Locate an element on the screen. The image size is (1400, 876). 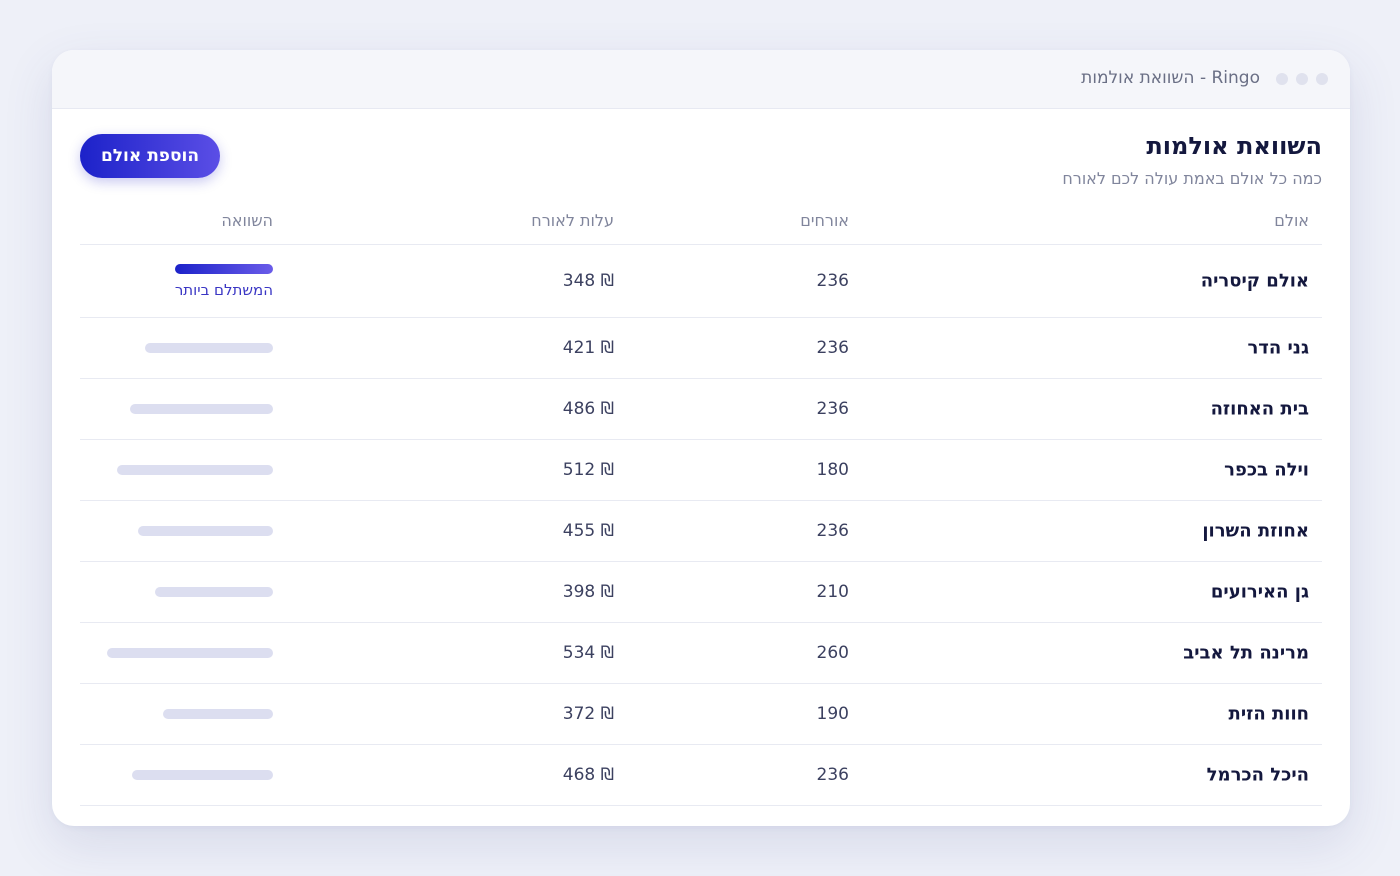
column-header-comparison: השוואה is located at coordinates (247, 220).